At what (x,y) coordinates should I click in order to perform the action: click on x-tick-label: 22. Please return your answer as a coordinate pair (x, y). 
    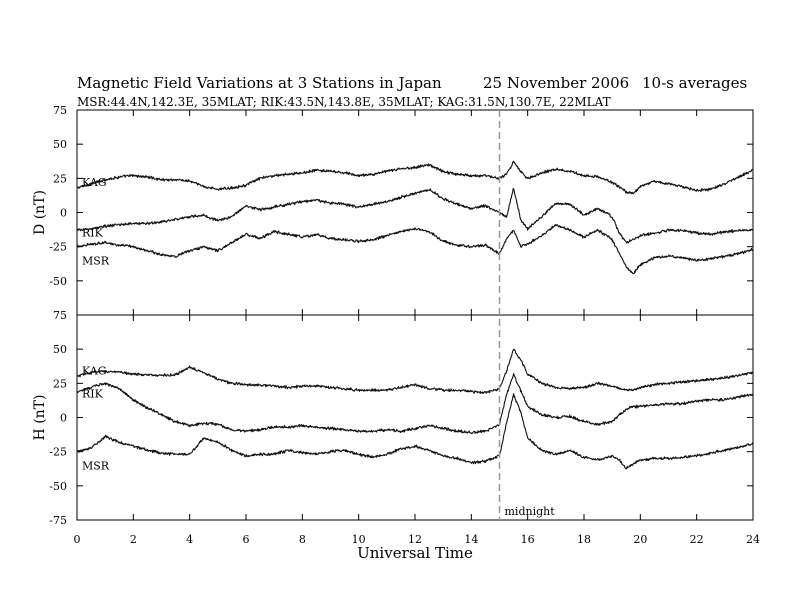
    Looking at the image, I should click on (697, 539).